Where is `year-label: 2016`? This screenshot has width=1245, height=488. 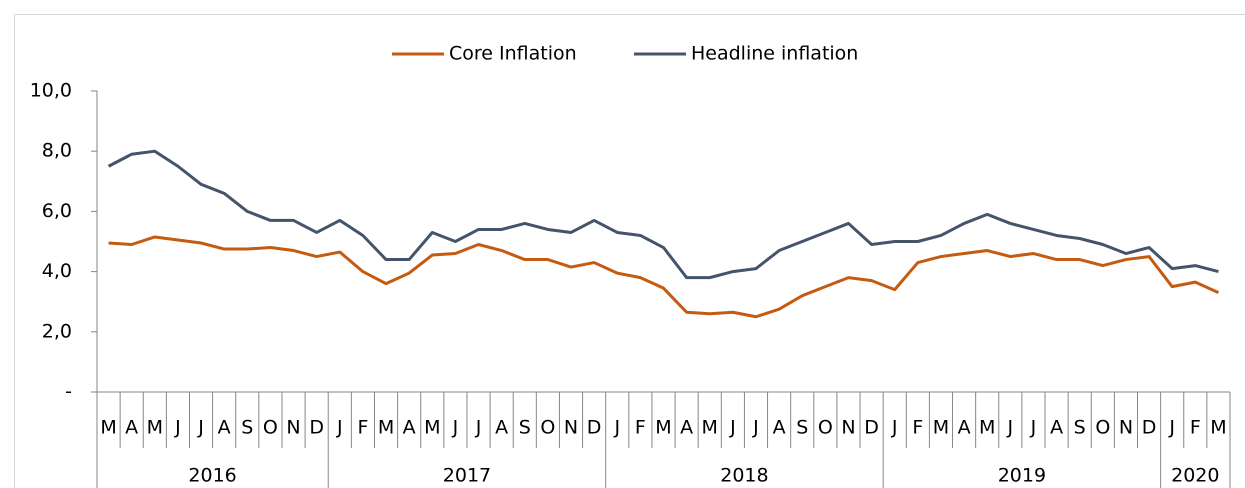 year-label: 2016 is located at coordinates (212, 476).